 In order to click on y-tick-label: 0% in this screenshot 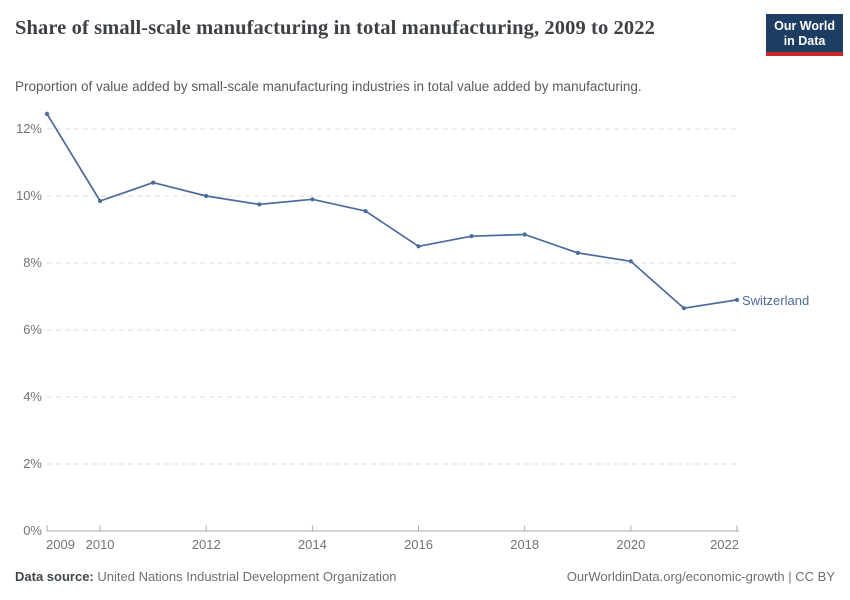, I will do `click(32, 530)`.